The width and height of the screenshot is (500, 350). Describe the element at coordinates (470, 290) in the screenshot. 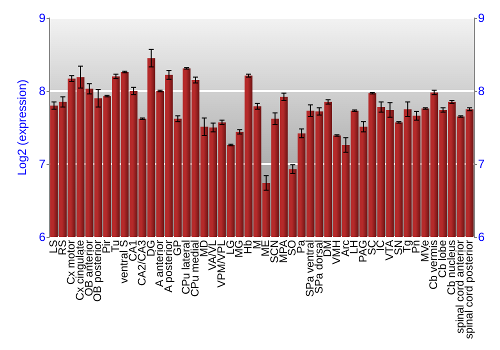

I see `x-tick-label: spinal cord posterior` at that location.